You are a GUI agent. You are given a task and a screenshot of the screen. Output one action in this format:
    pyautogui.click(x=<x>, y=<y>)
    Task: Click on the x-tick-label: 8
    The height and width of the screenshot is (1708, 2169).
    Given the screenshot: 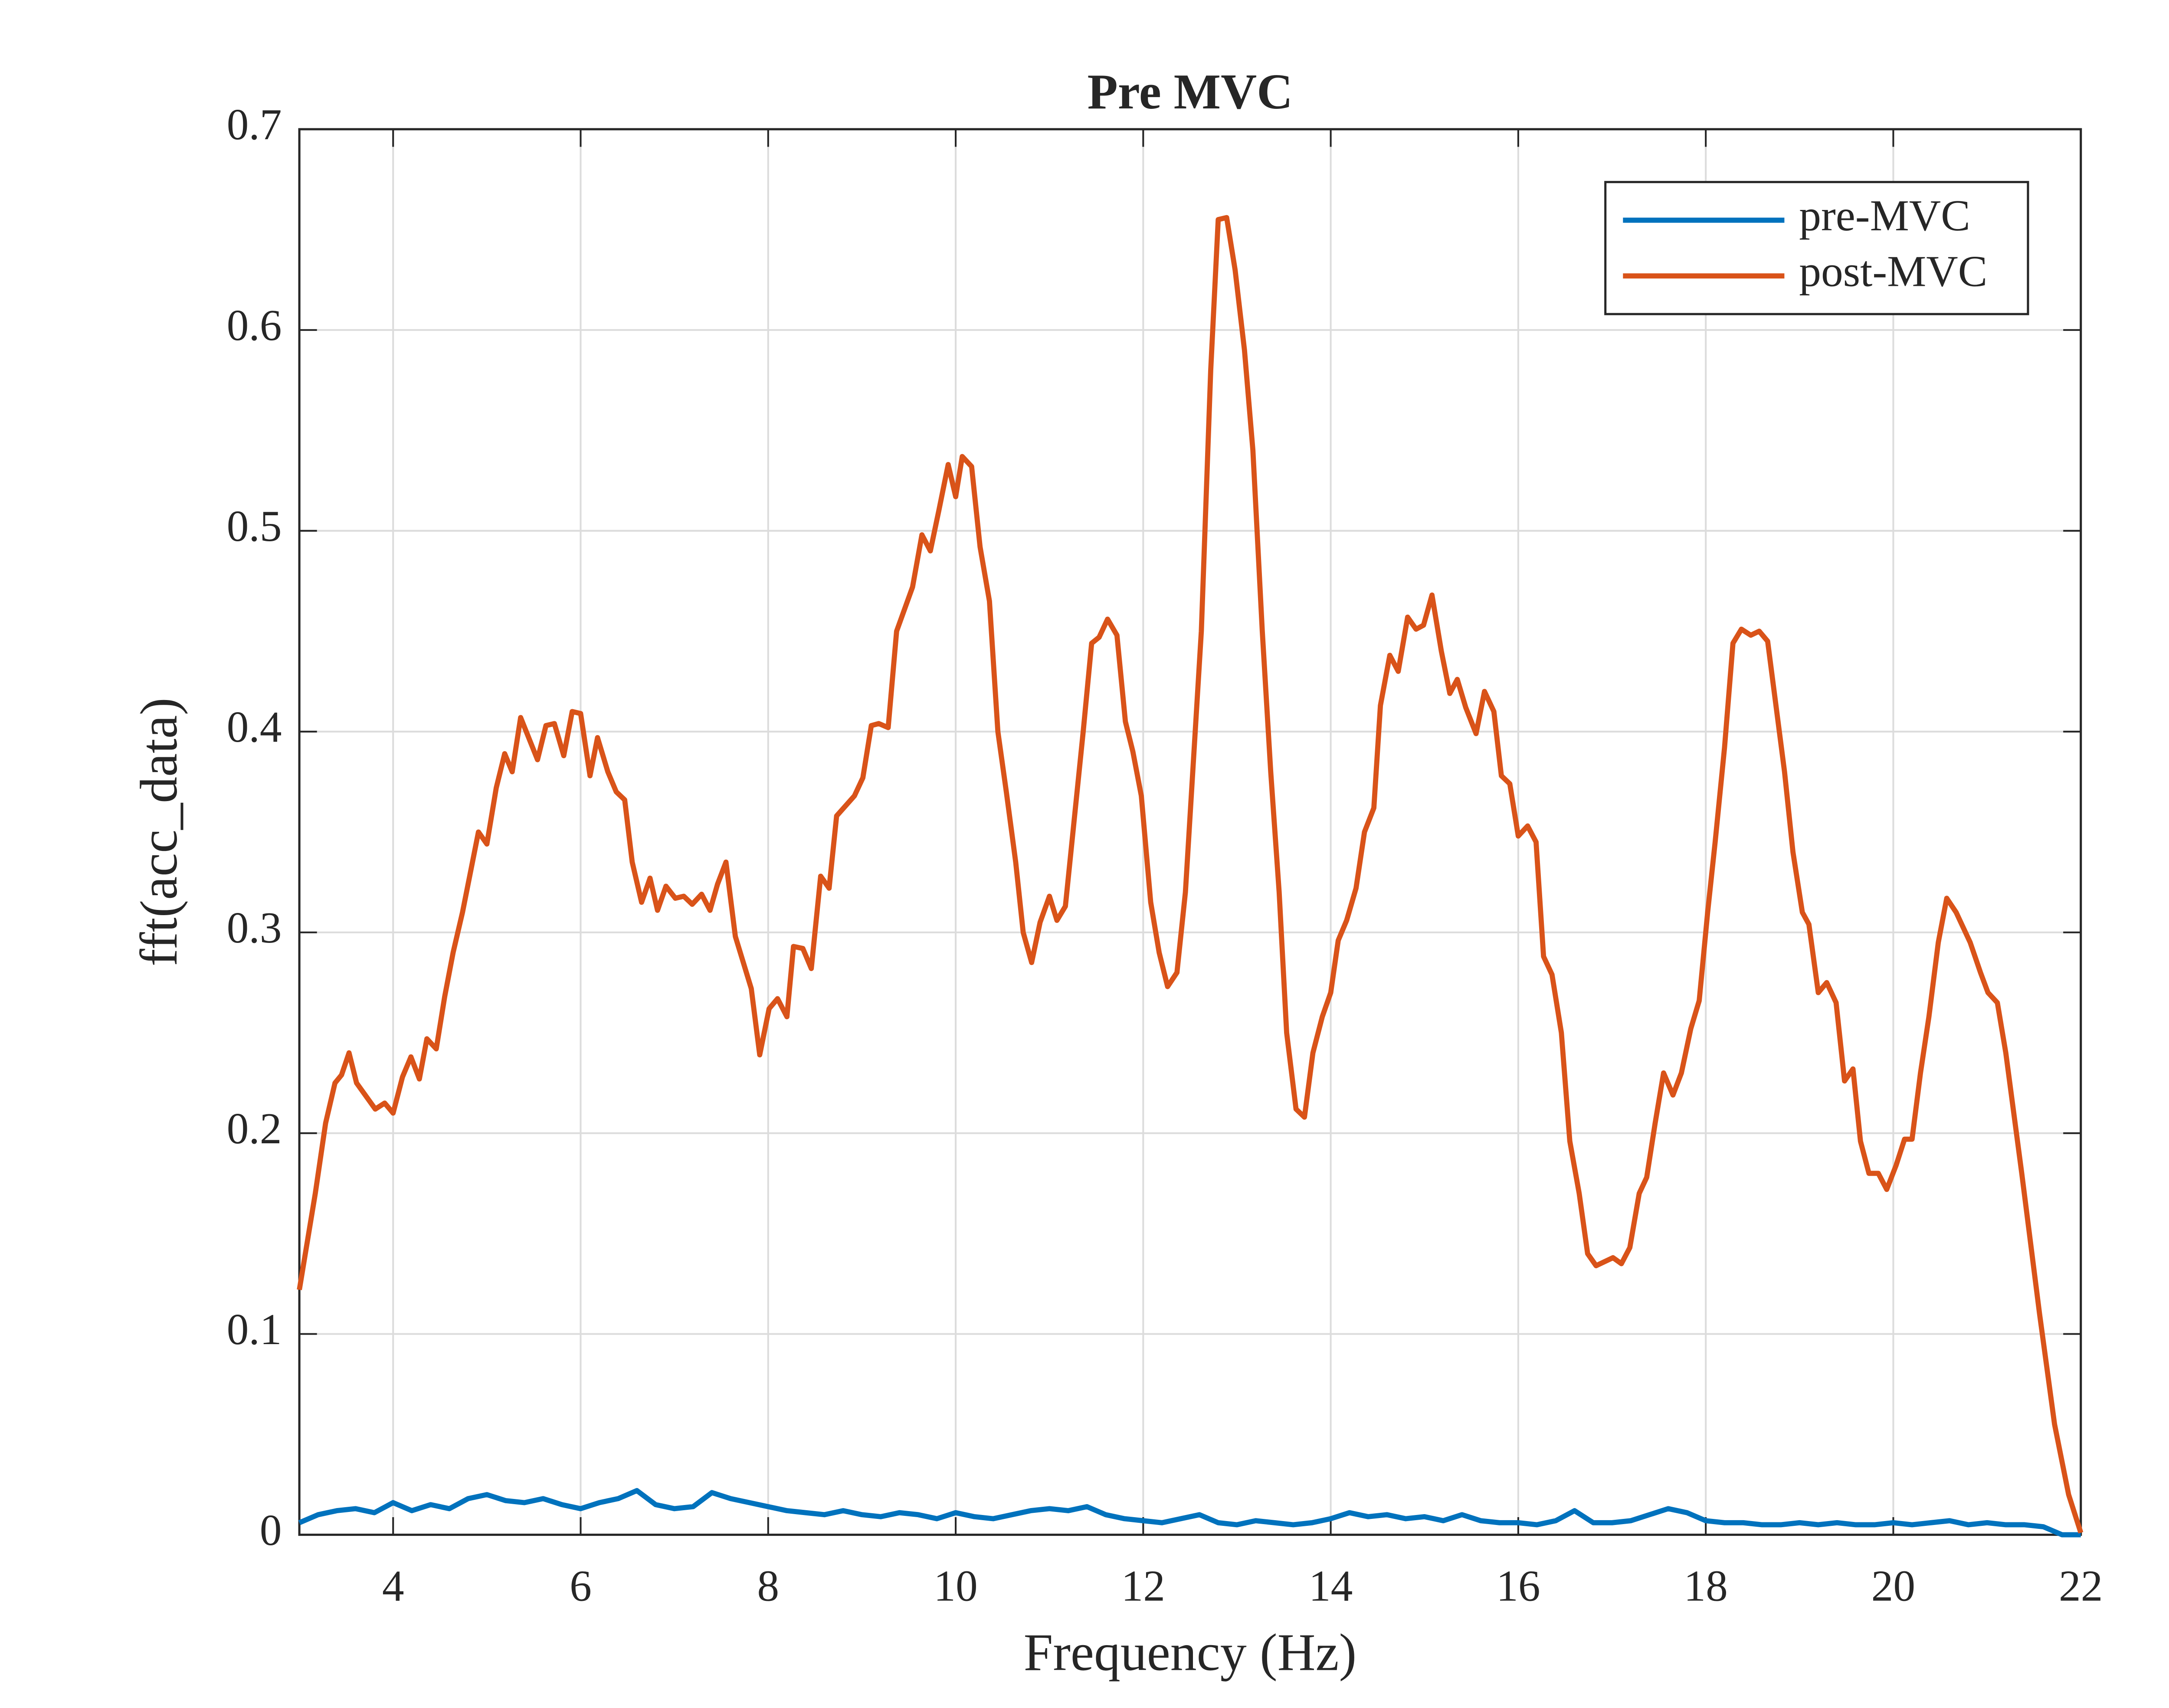 What is the action you would take?
    pyautogui.click(x=768, y=1585)
    